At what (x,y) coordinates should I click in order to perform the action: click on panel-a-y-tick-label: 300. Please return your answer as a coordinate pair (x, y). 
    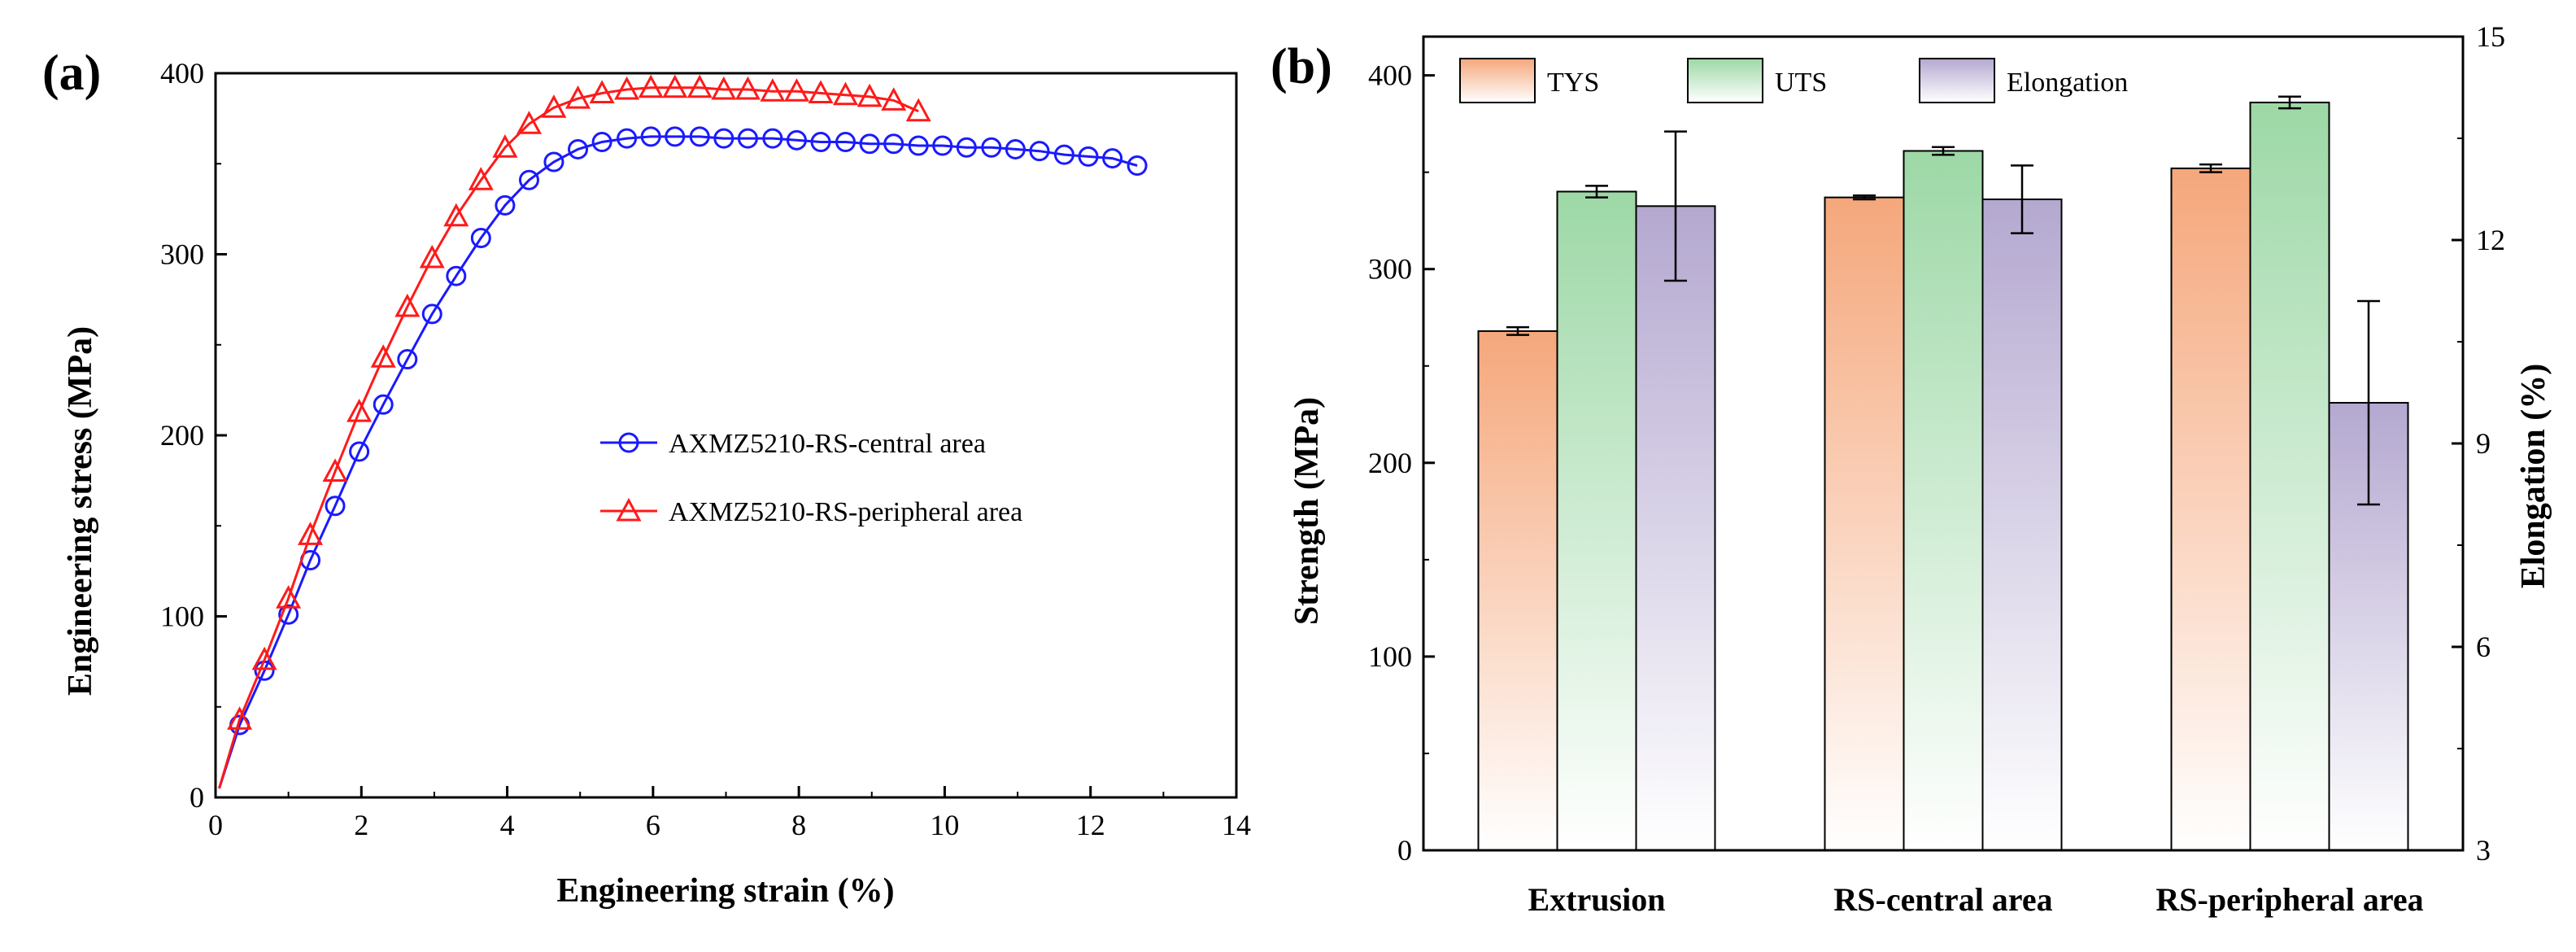
    Looking at the image, I should click on (182, 254).